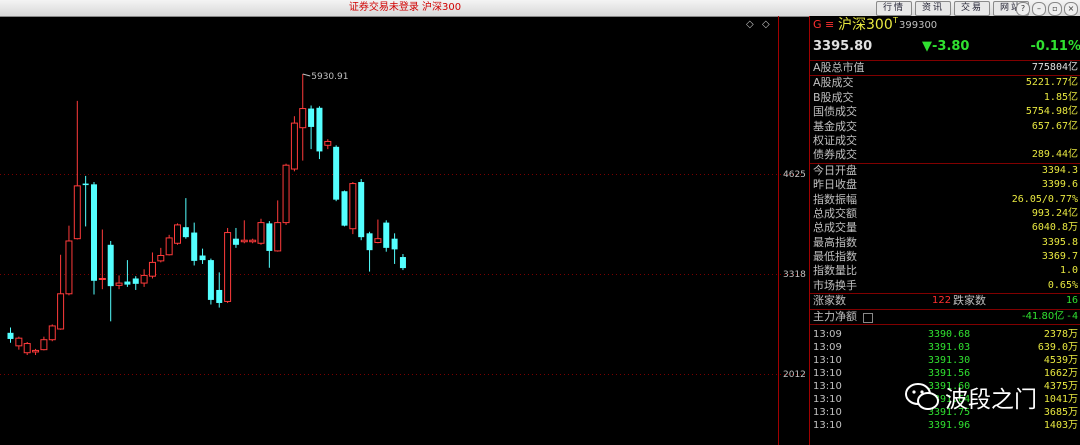  Describe the element at coordinates (953, 8) in the screenshot. I see `top-nav: 行情 资讯 交易 网站` at that location.